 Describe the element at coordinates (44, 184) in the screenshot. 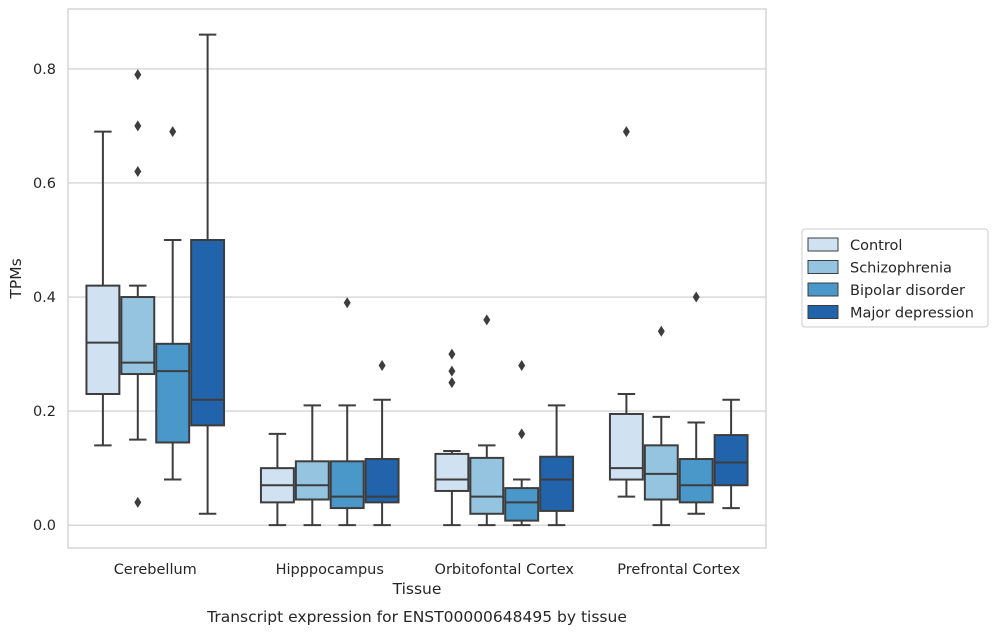

I see `y-tick-label: 0.6` at that location.